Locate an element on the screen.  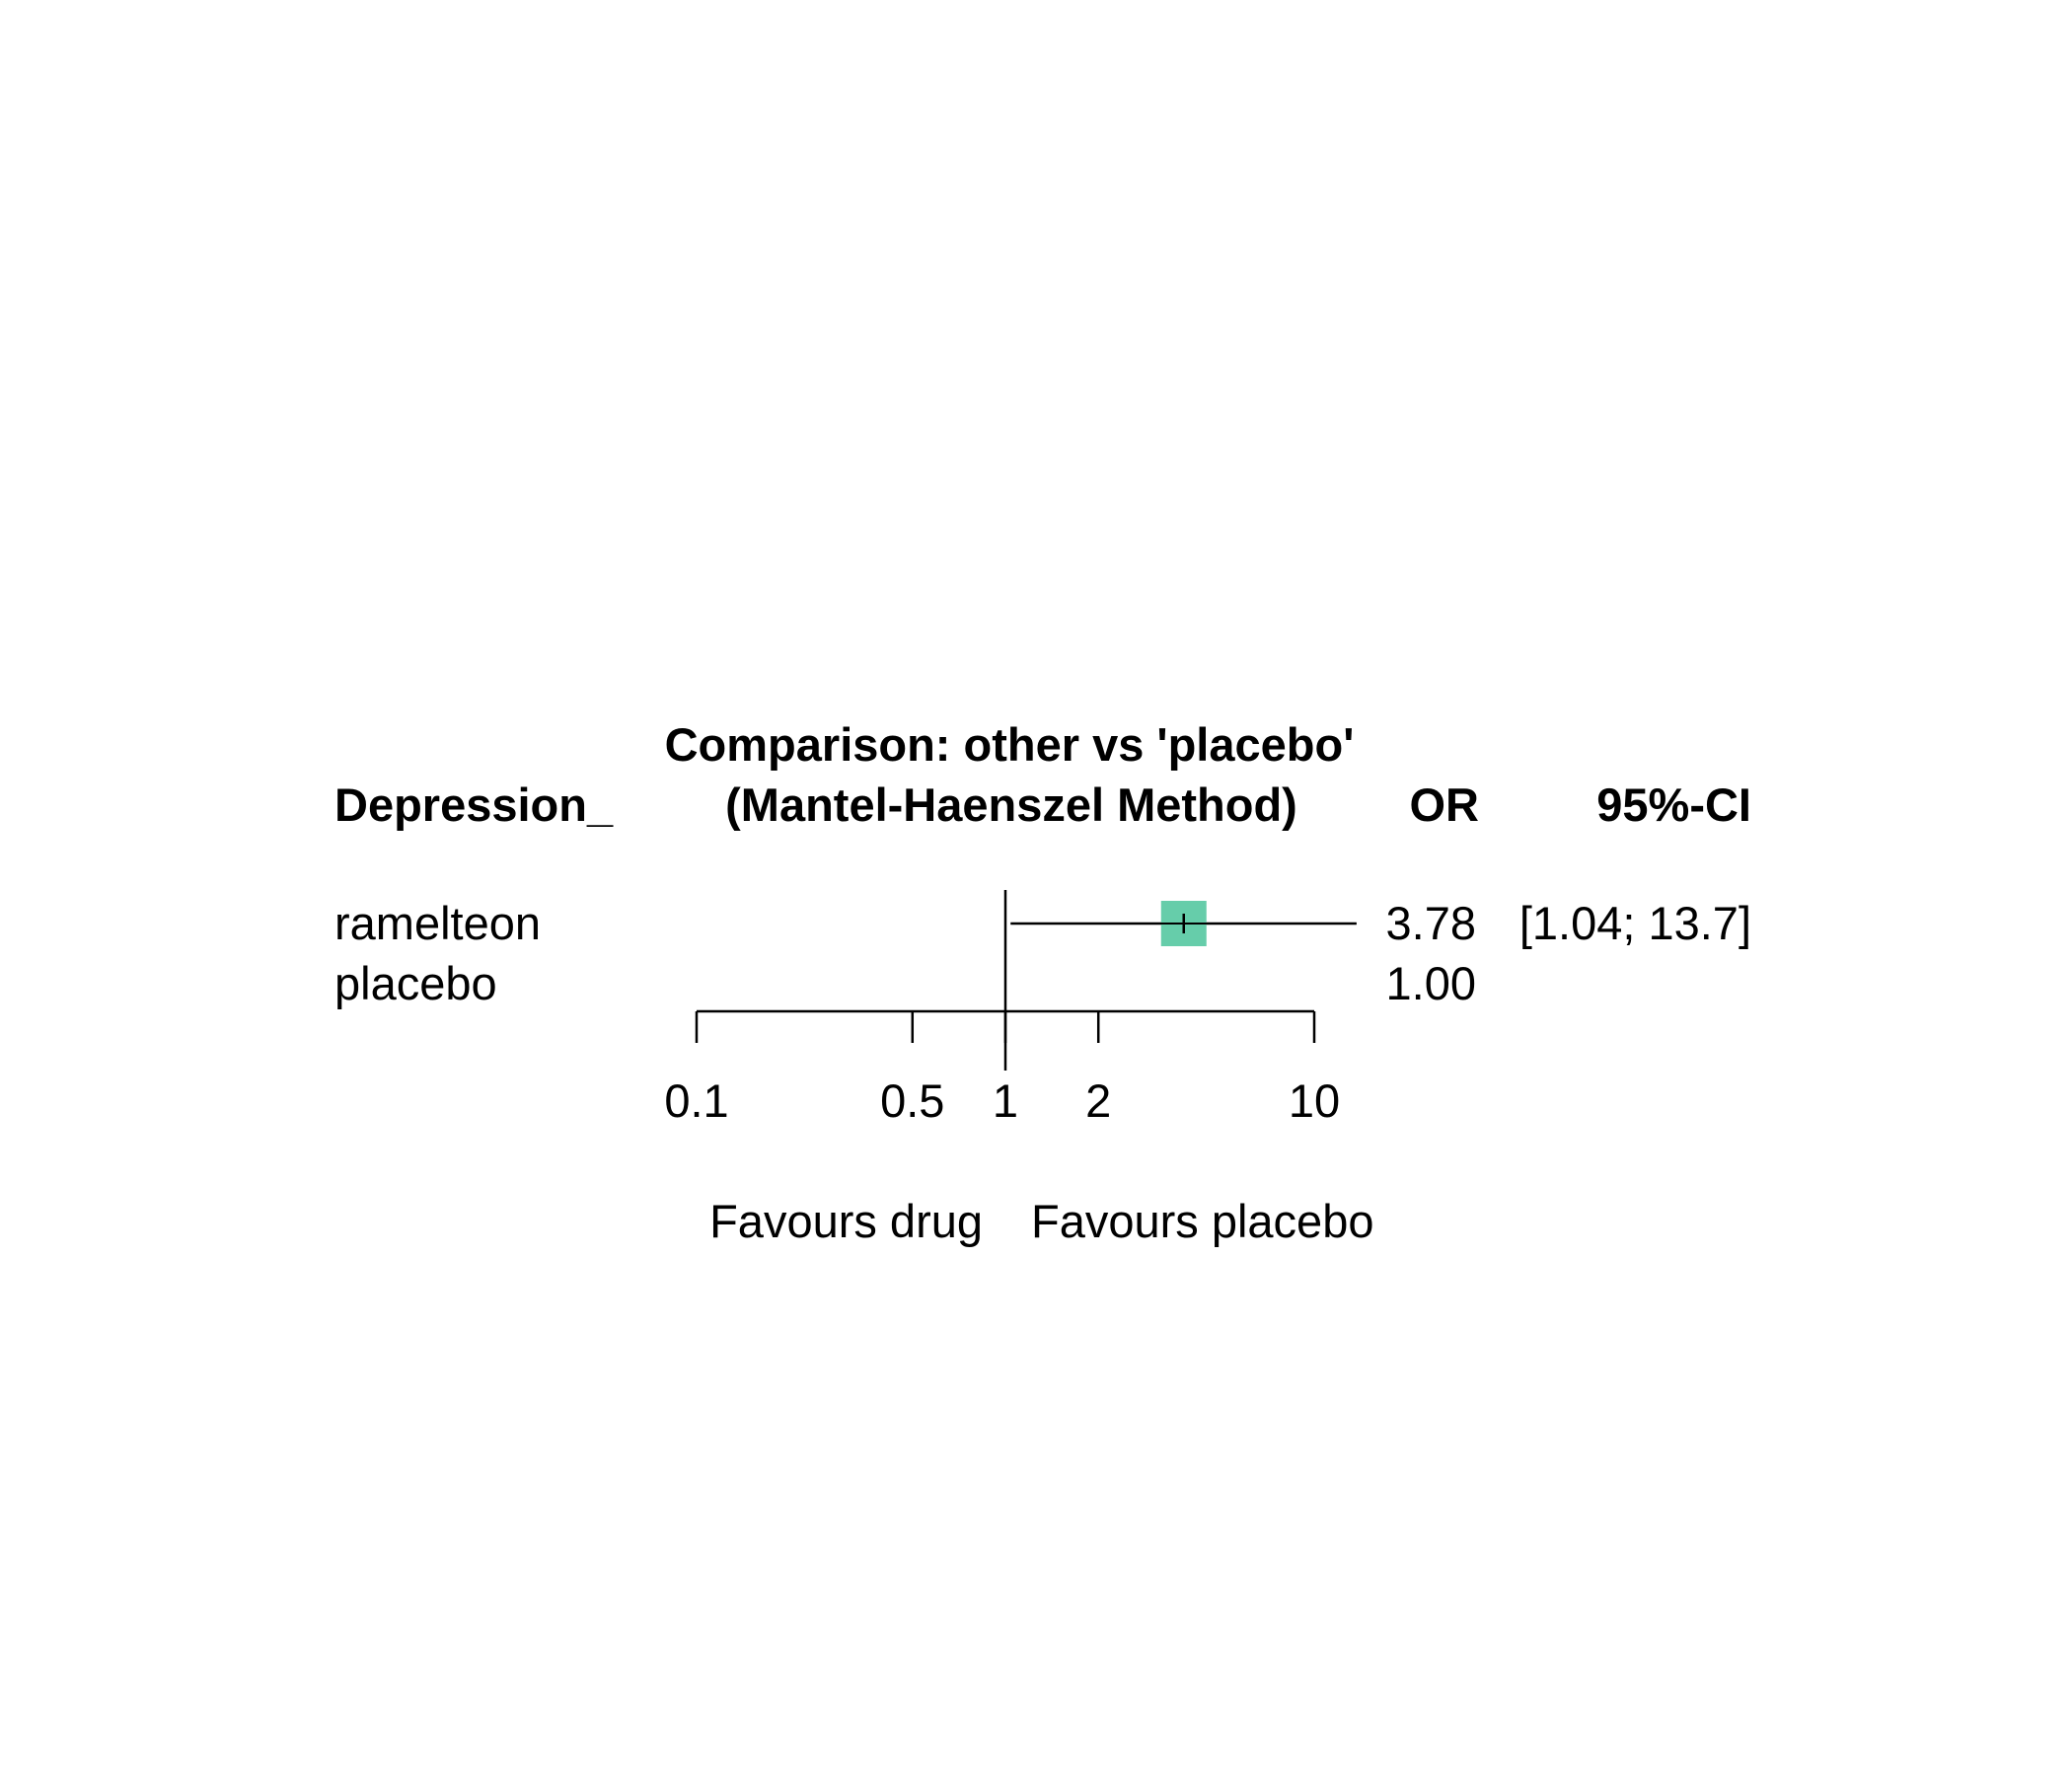
chart-subtitle: (Mantel-Haenszel Method) is located at coordinates (1011, 805).